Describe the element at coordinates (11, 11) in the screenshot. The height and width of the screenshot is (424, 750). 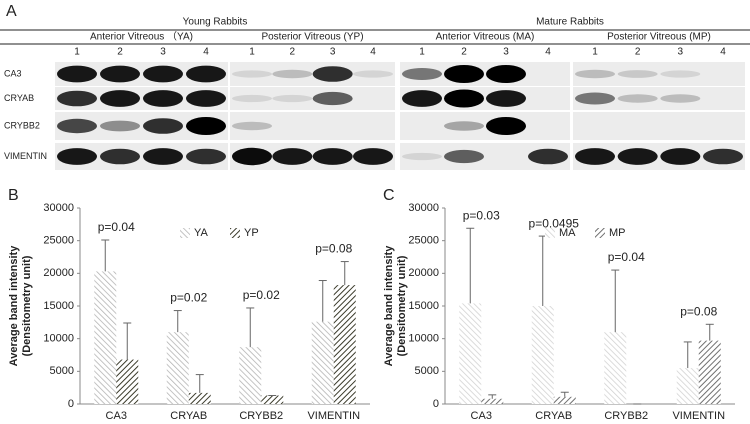
I see `panel-label: A` at that location.